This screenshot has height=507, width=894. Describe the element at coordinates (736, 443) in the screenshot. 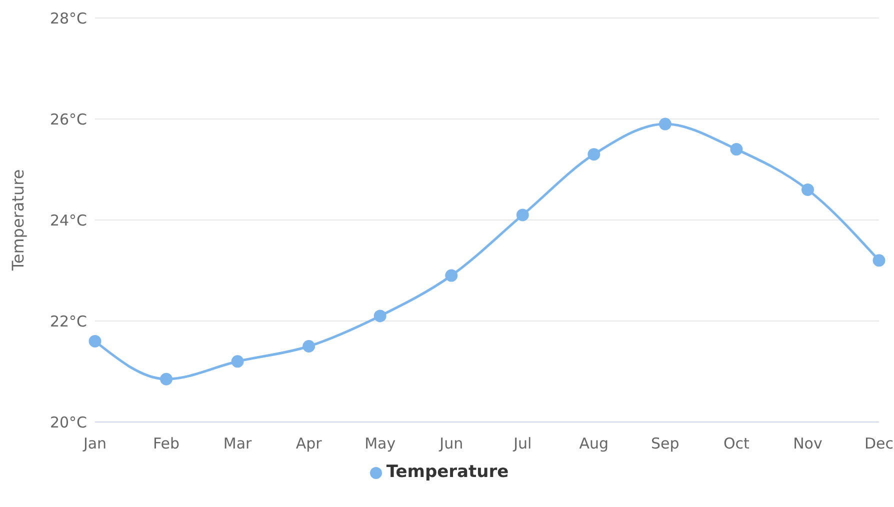

I see `x-tick-label: Oct` at that location.